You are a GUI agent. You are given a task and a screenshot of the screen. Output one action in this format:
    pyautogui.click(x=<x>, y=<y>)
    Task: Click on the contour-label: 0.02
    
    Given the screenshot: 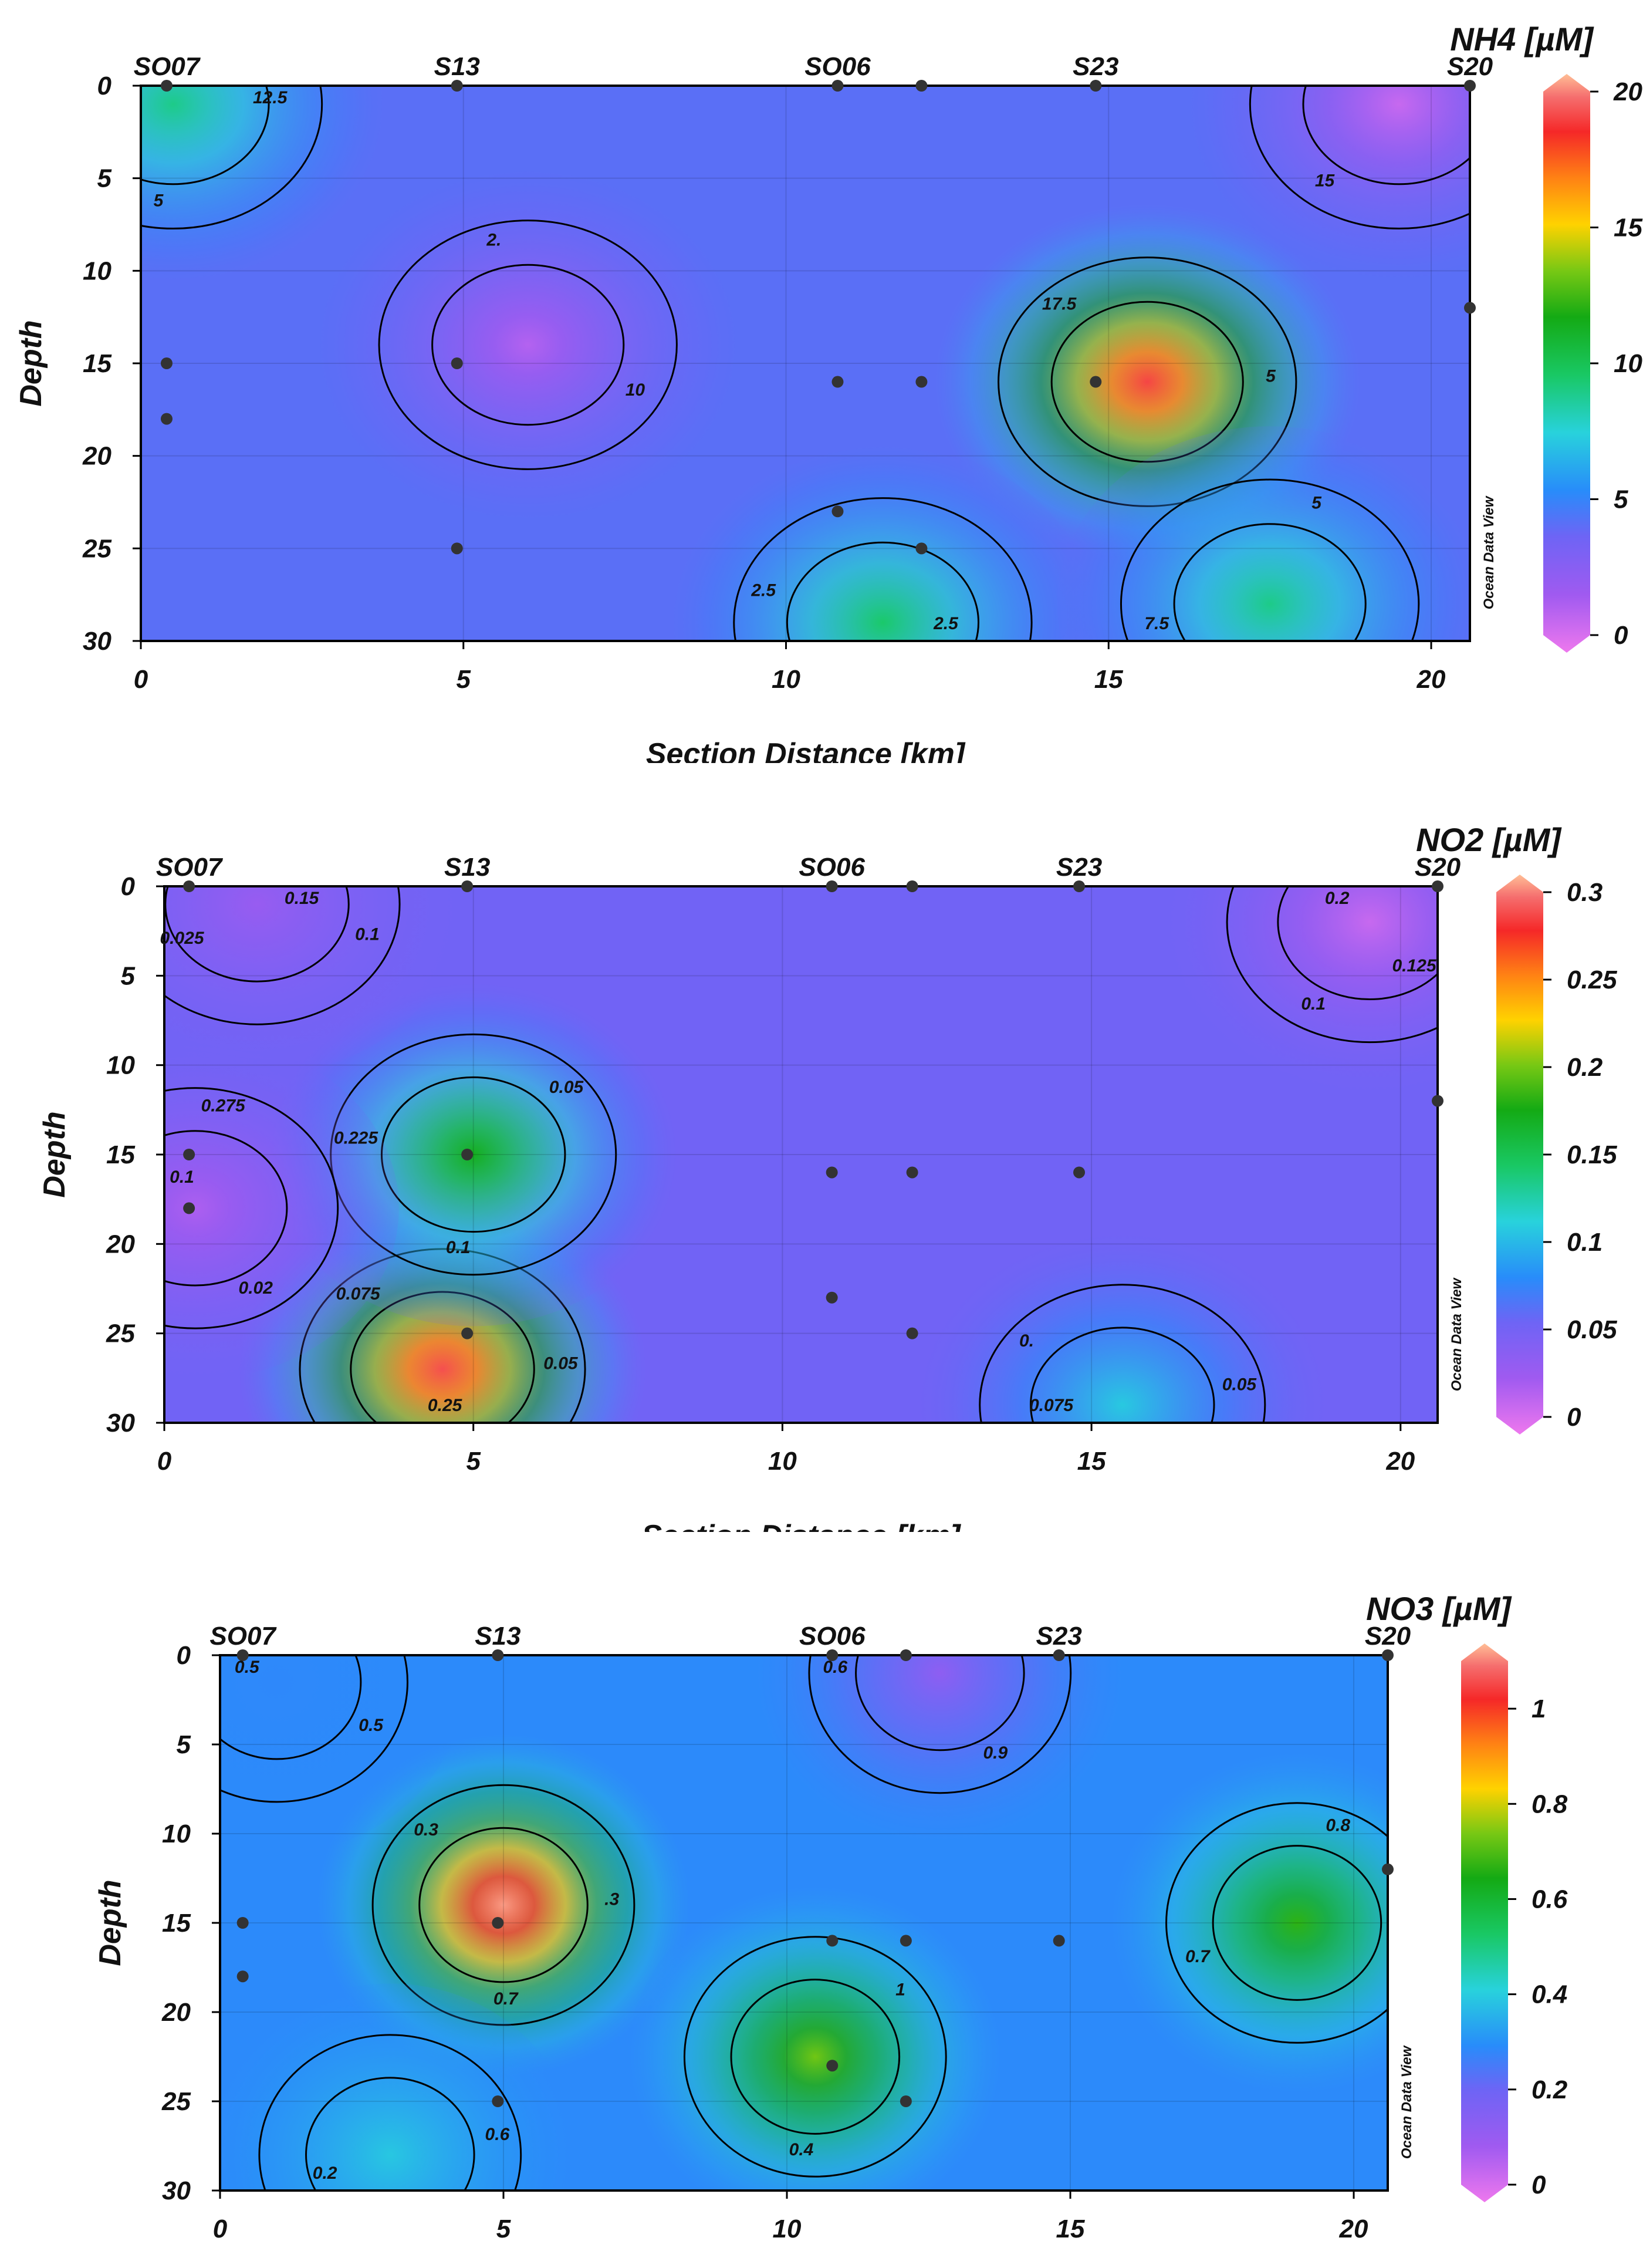 What is the action you would take?
    pyautogui.click(x=256, y=1288)
    